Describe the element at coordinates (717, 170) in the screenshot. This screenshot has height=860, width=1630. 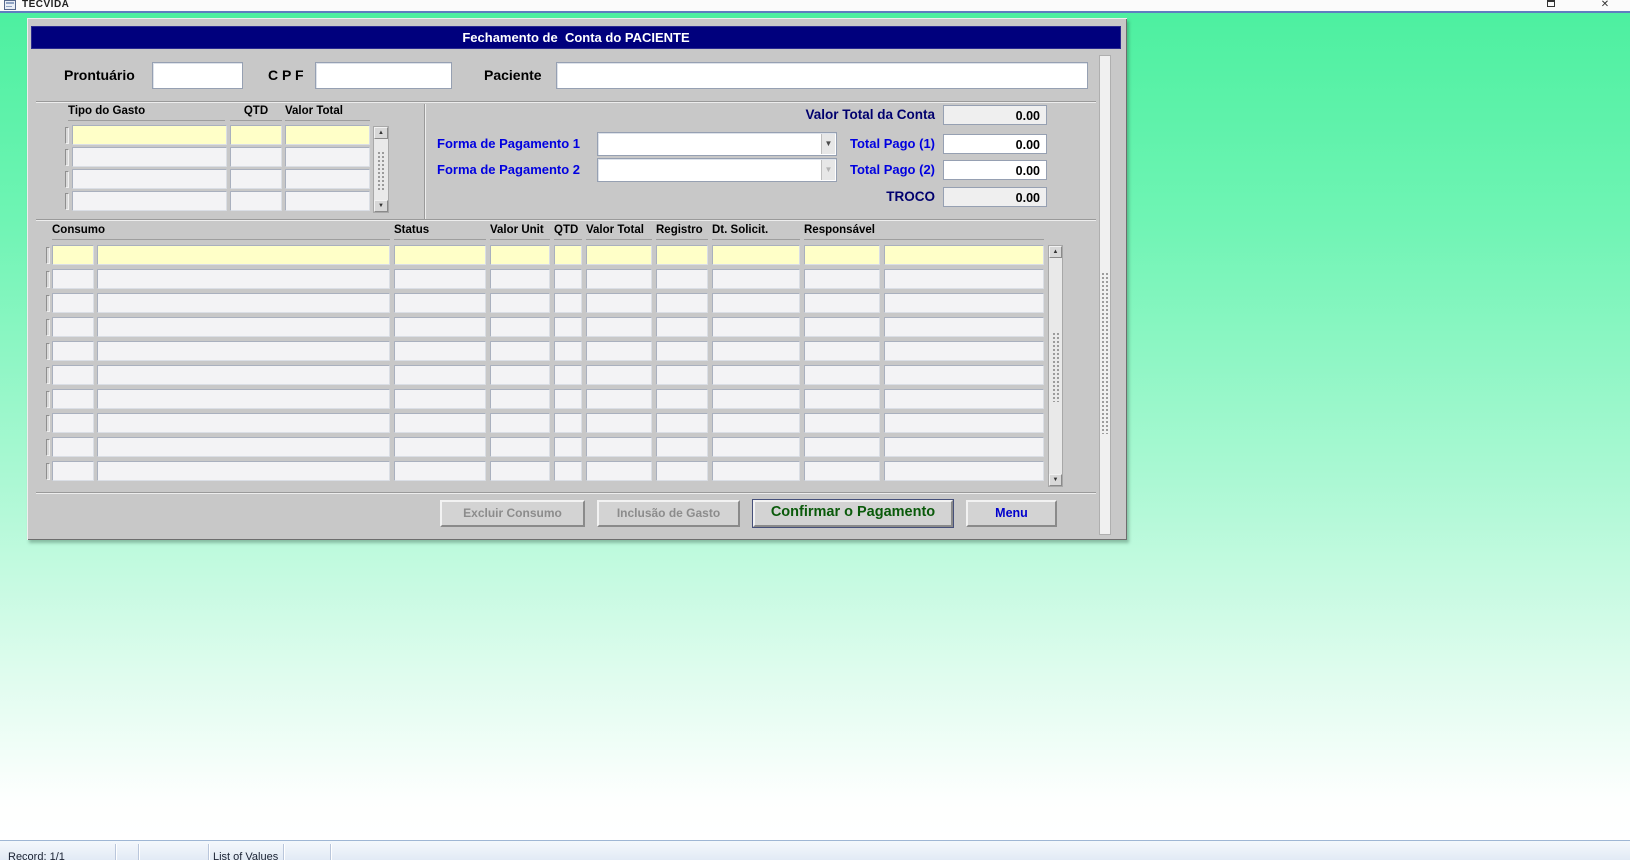
I see `forma-pagamento-2-select: ▼` at that location.